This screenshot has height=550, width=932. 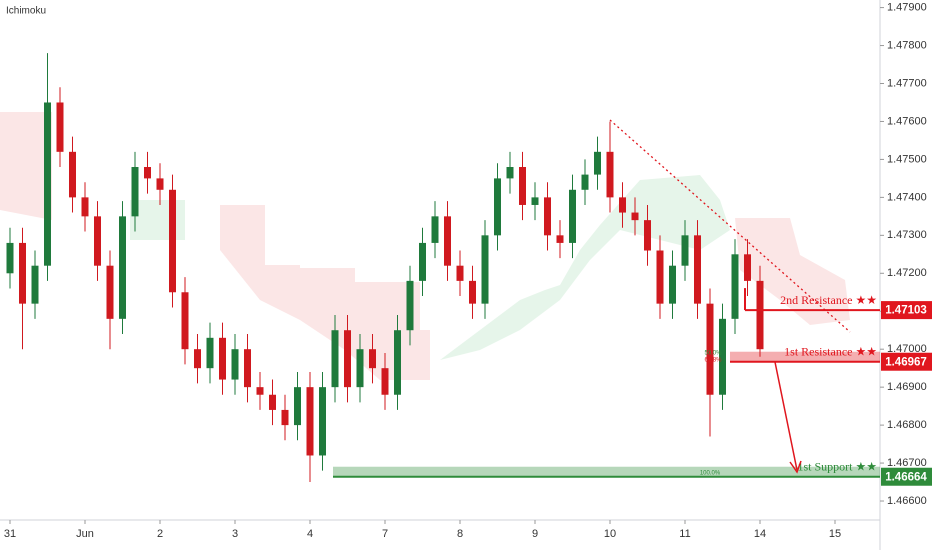 What do you see at coordinates (713, 361) in the screenshot?
I see `fib-label: 61.8%` at bounding box center [713, 361].